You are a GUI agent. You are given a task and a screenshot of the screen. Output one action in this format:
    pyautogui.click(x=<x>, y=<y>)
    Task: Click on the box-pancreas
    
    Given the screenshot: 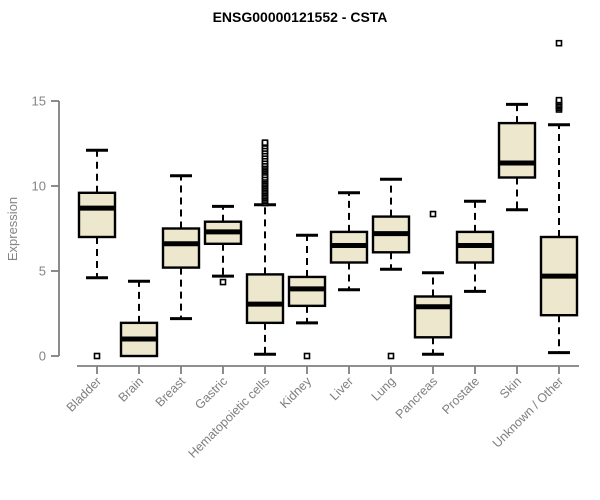 What is the action you would take?
    pyautogui.click(x=433, y=317)
    